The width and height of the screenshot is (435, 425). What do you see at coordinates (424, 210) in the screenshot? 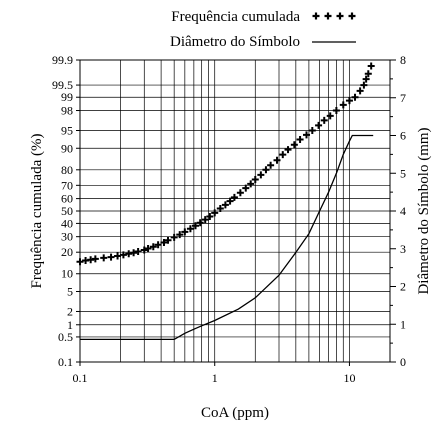
I see `y-right-axis-title: Diâmetro do Símbolo (mm)` at bounding box center [424, 210].